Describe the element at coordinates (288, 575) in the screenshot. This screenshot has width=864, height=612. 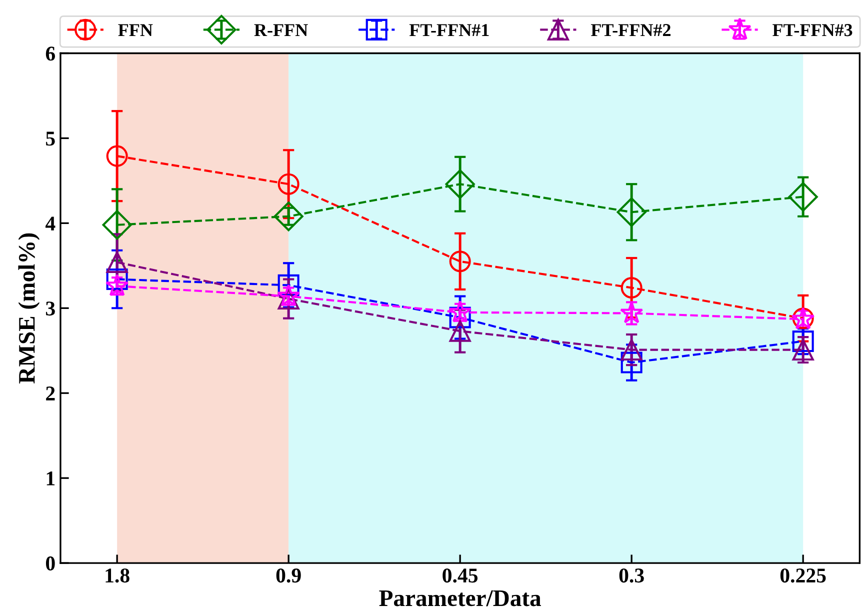
I see `x-tick-label: 0.9` at that location.